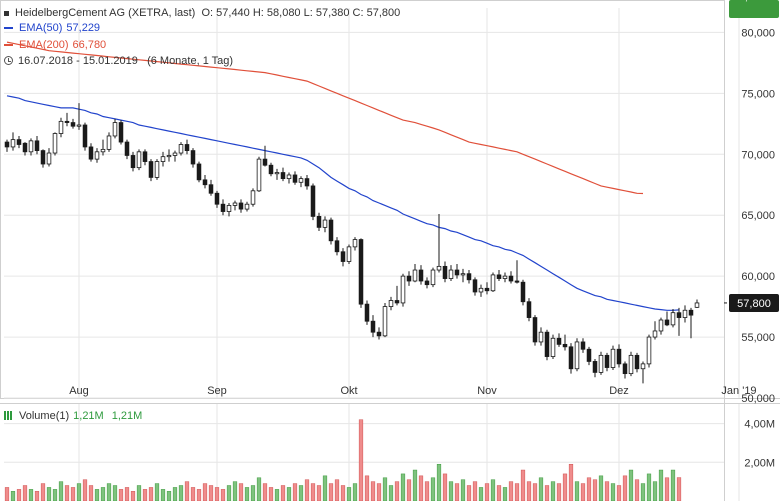 The image size is (780, 501). I want to click on x-tick-label: Sep, so click(217, 391).